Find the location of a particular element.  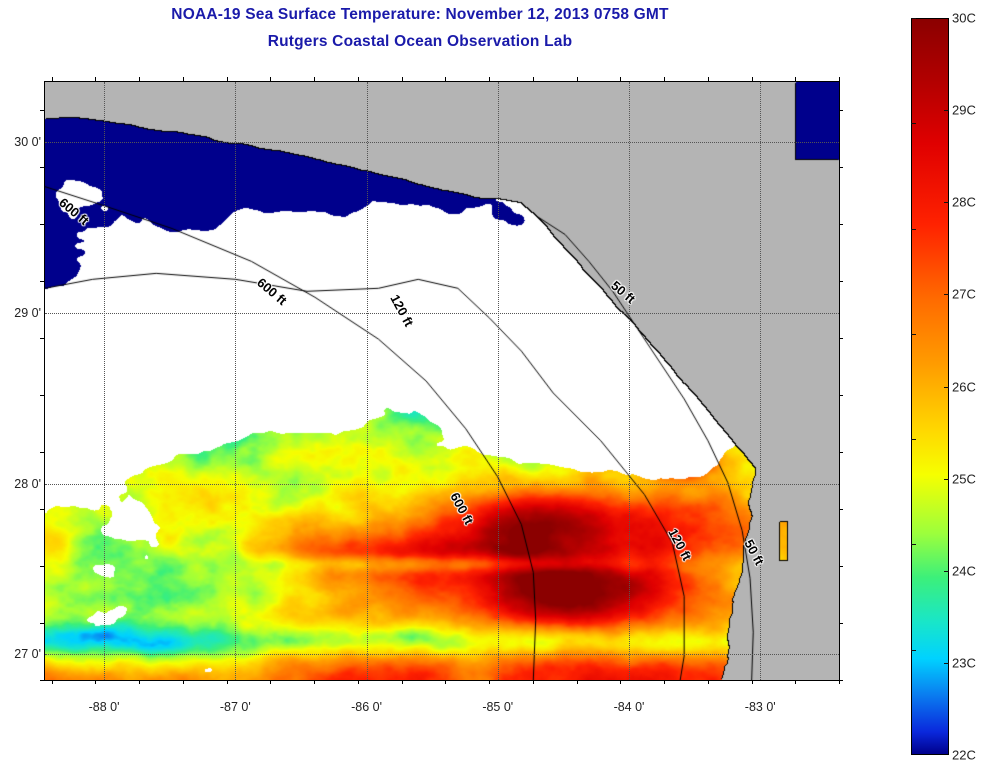

latitude-tick-label: 28 0' is located at coordinates (27, 483).